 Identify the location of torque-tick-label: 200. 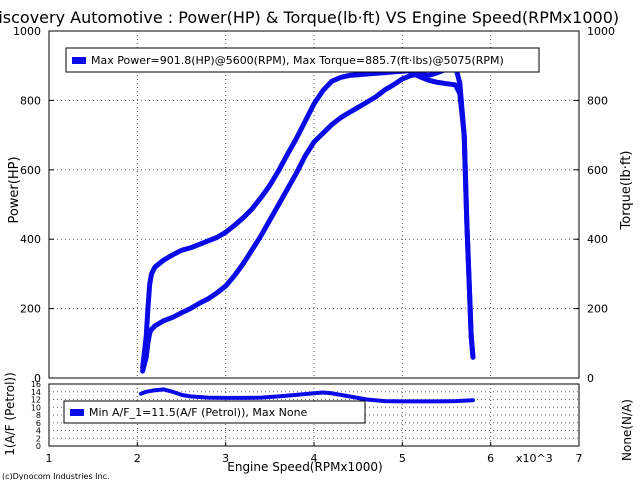
(597, 309).